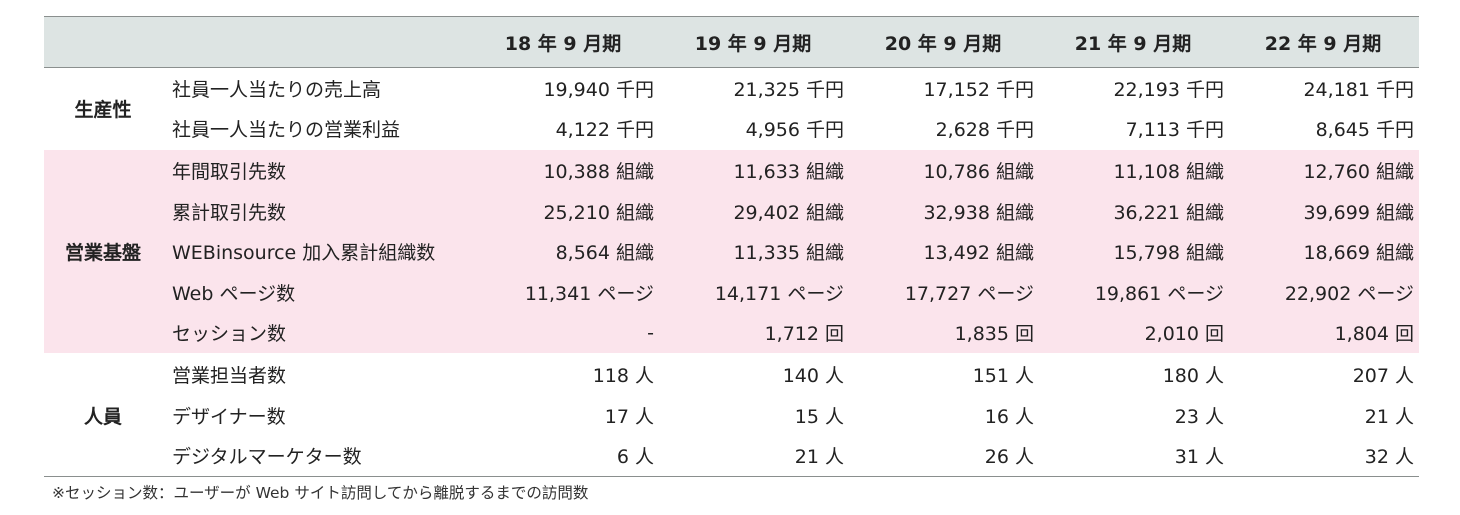 This screenshot has height=515, width=1460. What do you see at coordinates (234, 293) in the screenshot?
I see `row-label: Web ページ数` at bounding box center [234, 293].